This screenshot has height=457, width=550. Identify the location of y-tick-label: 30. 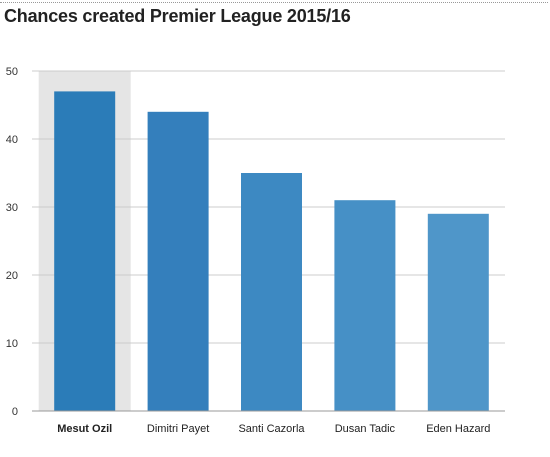
(12, 208).